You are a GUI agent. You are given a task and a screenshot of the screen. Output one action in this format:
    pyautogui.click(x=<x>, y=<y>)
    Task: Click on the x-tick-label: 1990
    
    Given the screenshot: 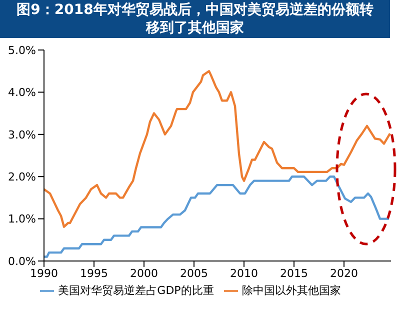 What is the action you would take?
    pyautogui.click(x=44, y=273)
    